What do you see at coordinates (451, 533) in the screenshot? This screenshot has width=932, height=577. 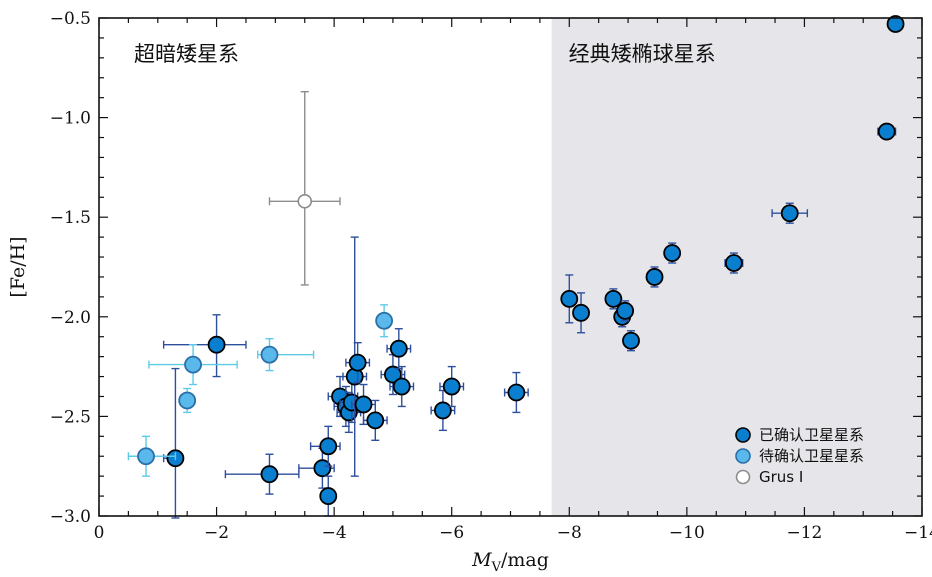 I see `x-tick-label: −6` at bounding box center [451, 533].